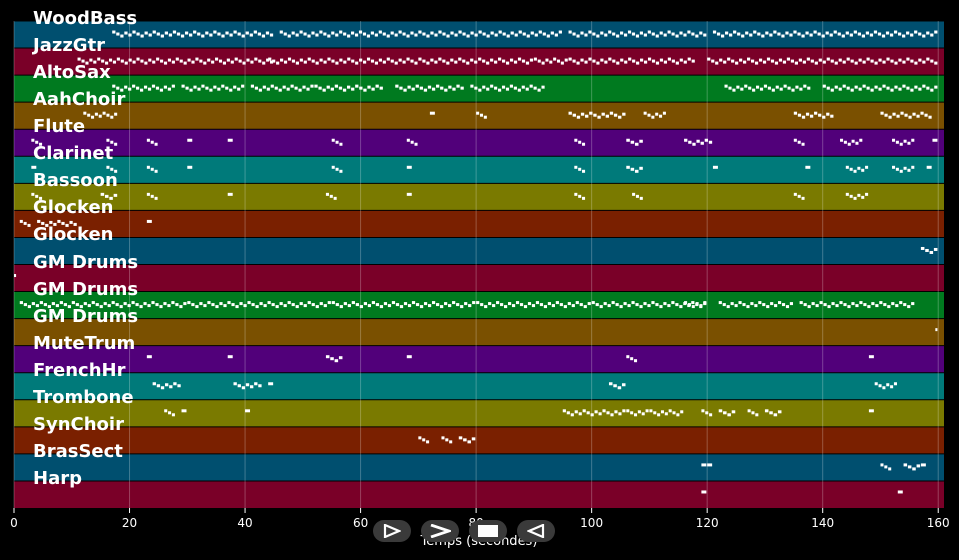  What do you see at coordinates (73, 235) in the screenshot?
I see `track-label: Glocken` at bounding box center [73, 235].